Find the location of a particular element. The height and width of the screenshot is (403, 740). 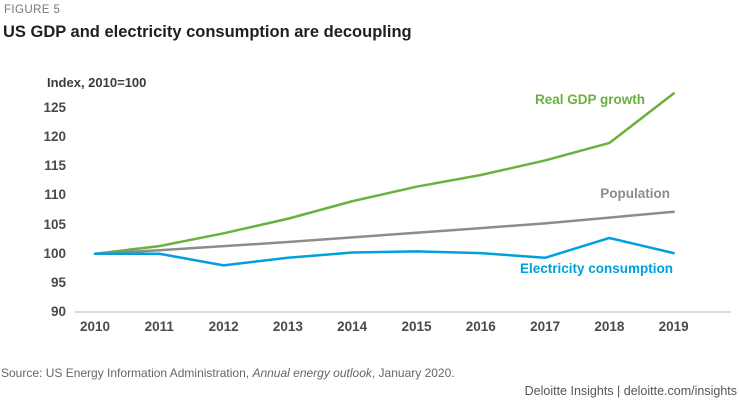

x-tick-label: 2010 is located at coordinates (95, 326).